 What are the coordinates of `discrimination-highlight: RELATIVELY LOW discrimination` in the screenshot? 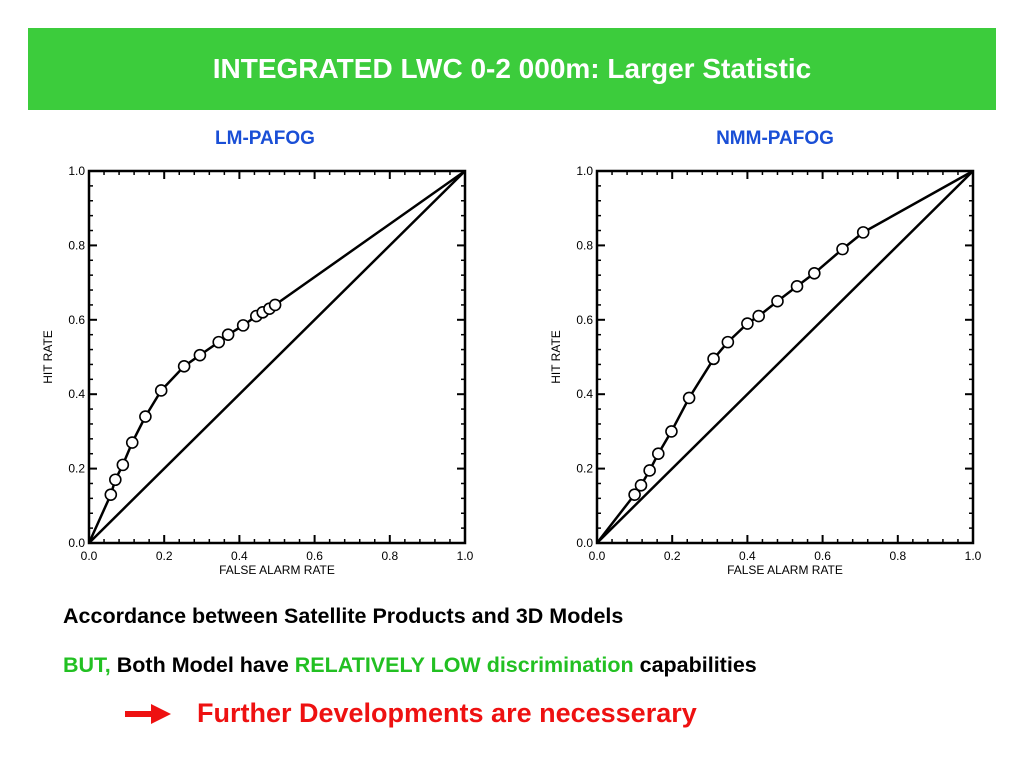 It's located at (464, 665).